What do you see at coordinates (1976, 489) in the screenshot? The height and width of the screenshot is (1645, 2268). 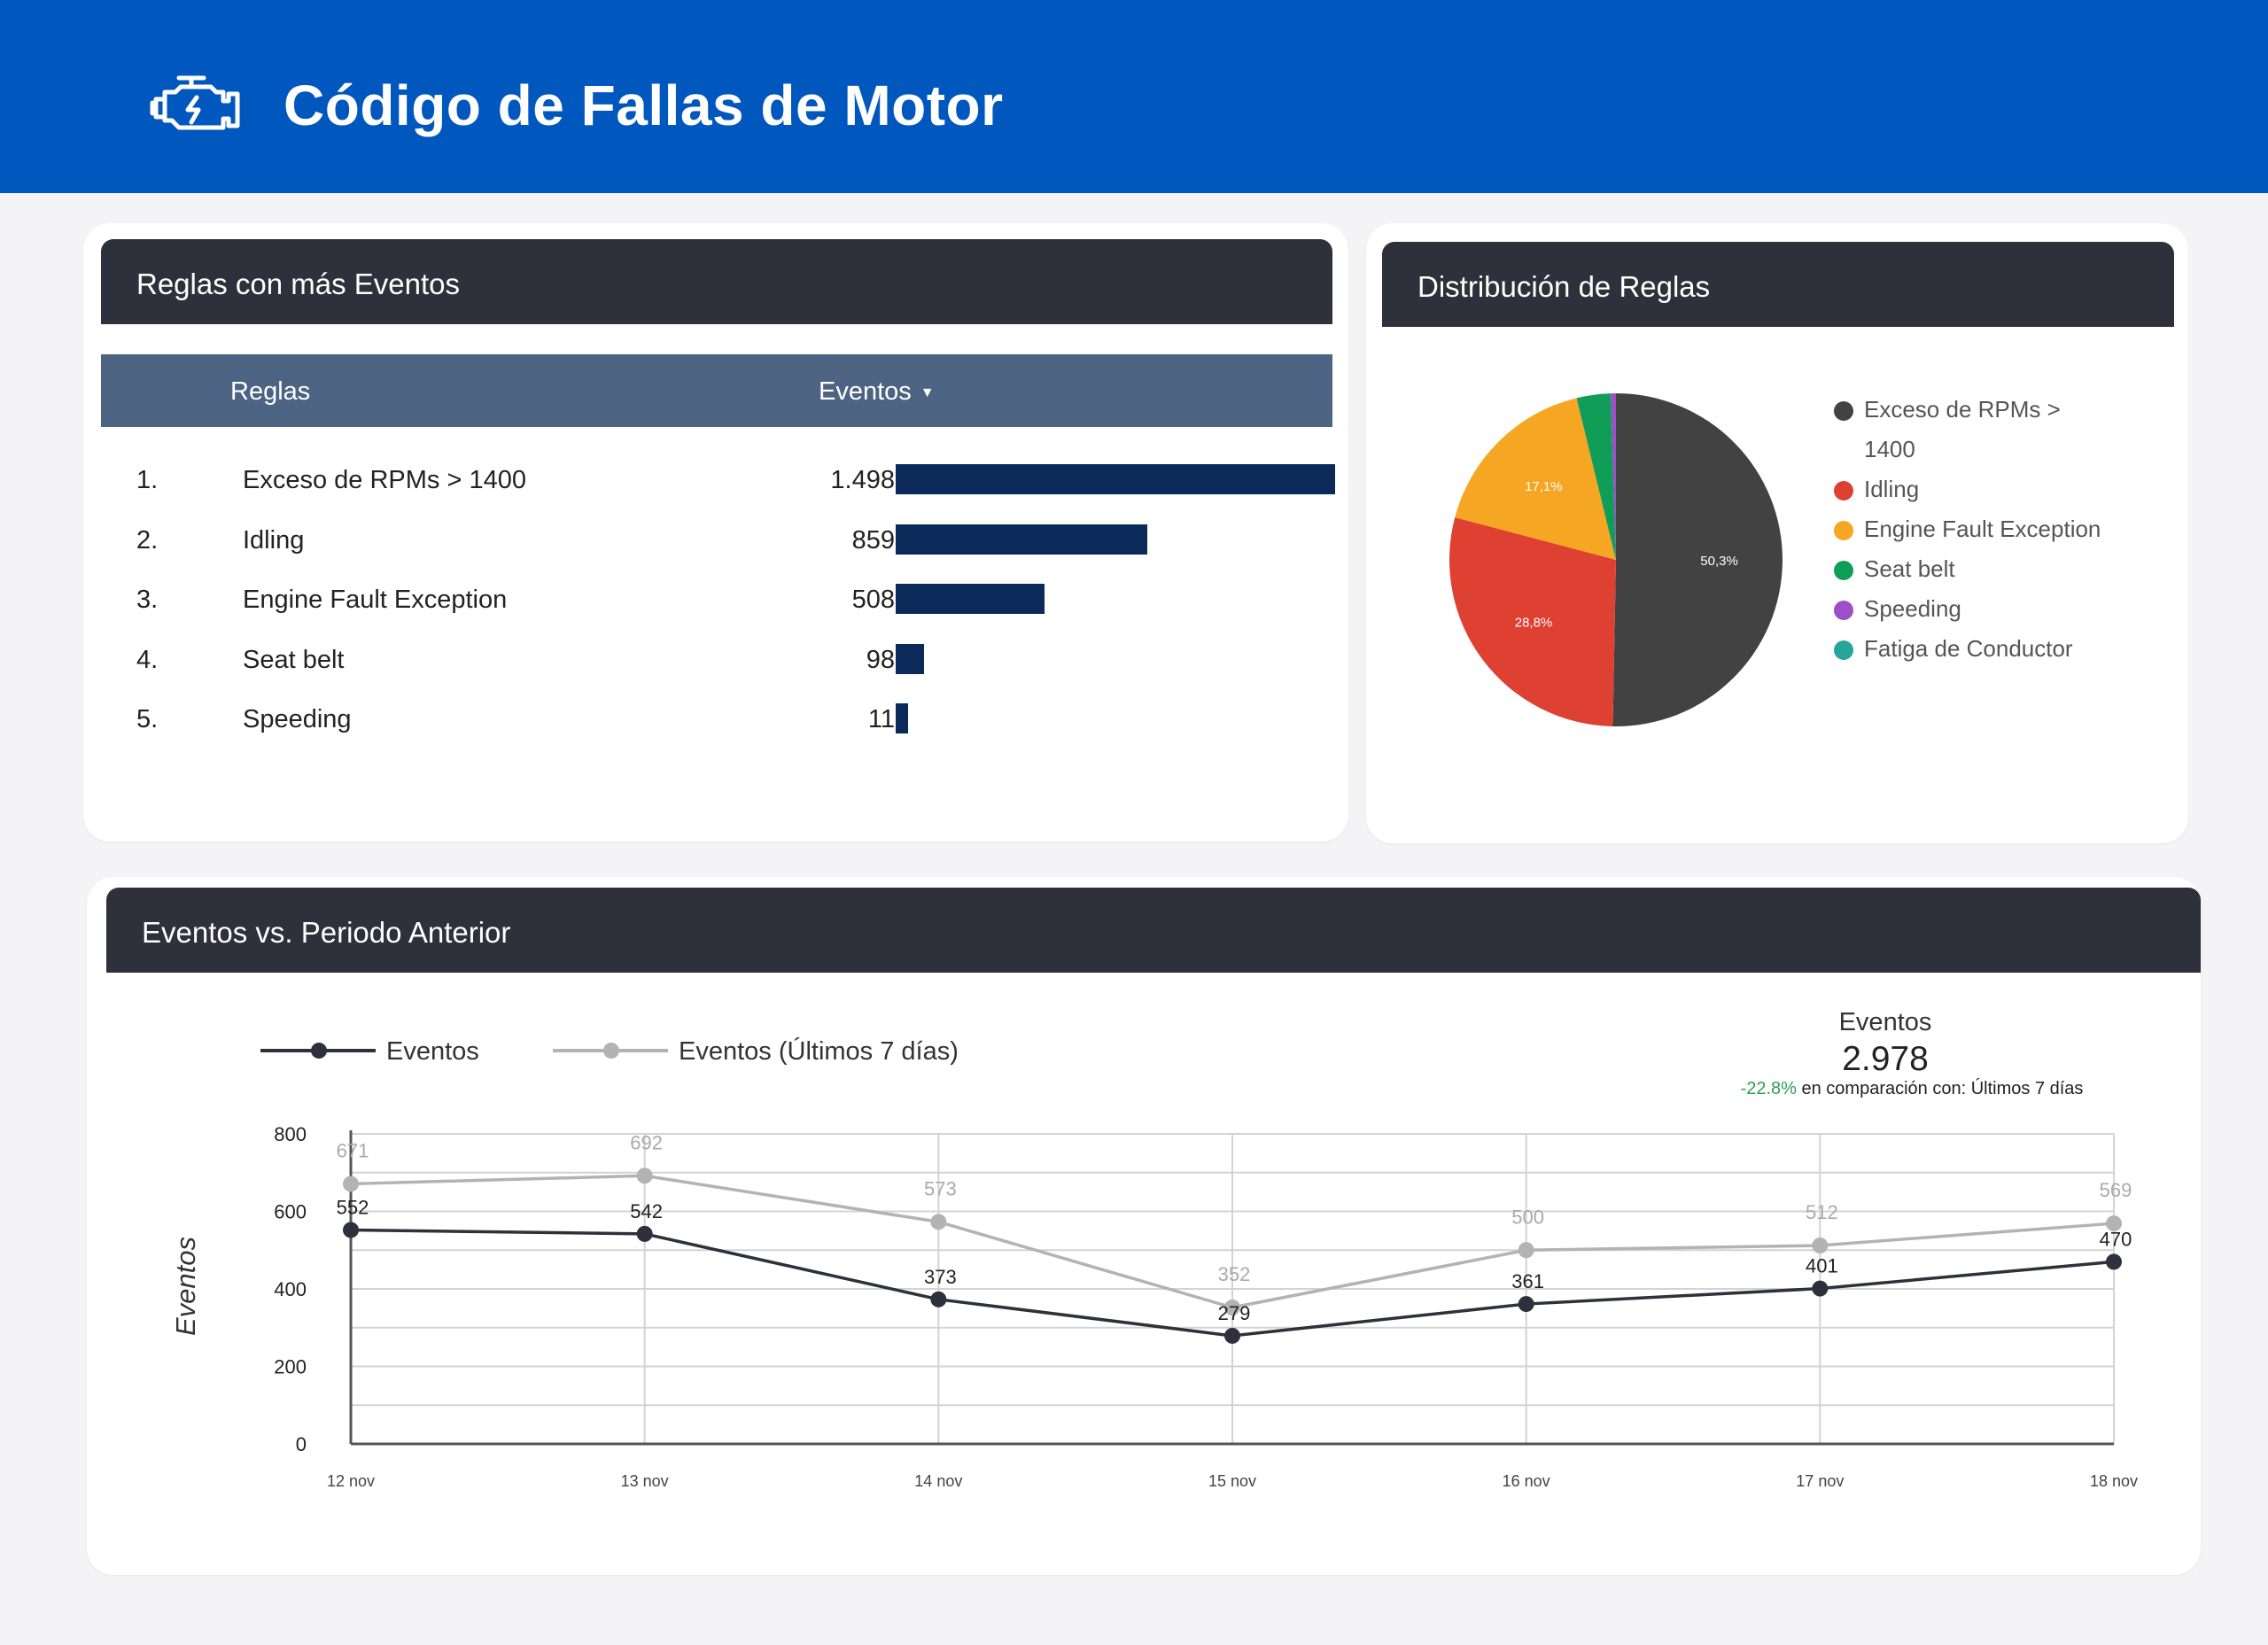 I see `legend-item: Idling` at bounding box center [1976, 489].